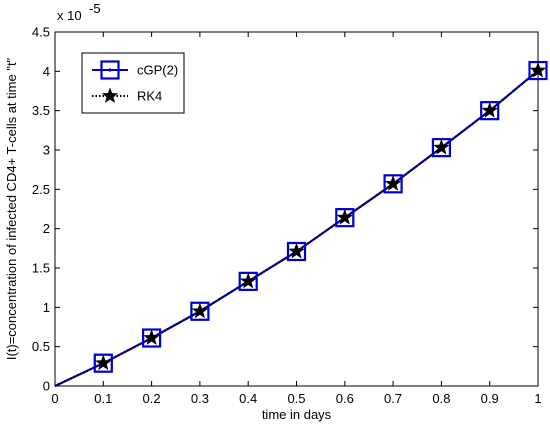 The image size is (550, 429). Describe the element at coordinates (95, 8) in the screenshot. I see `y-multiplier-exponent: -5` at that location.